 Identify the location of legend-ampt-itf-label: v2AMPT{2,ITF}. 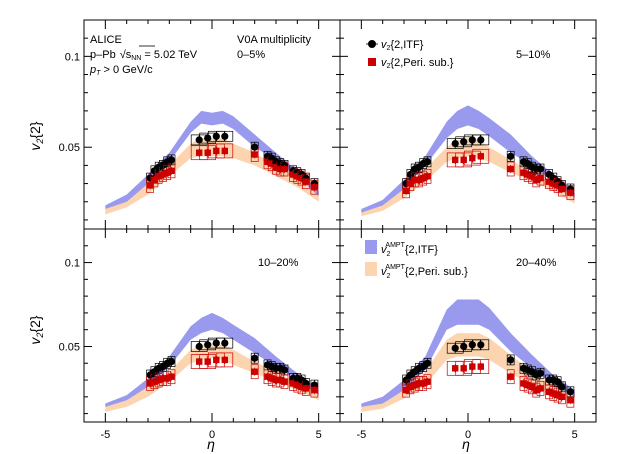
(409, 250).